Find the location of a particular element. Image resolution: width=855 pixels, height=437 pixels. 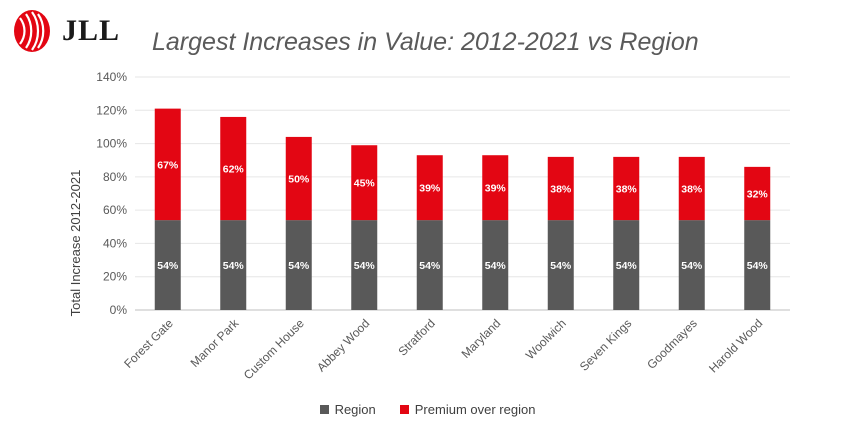

y-tick-label: 60% is located at coordinates (115, 210).